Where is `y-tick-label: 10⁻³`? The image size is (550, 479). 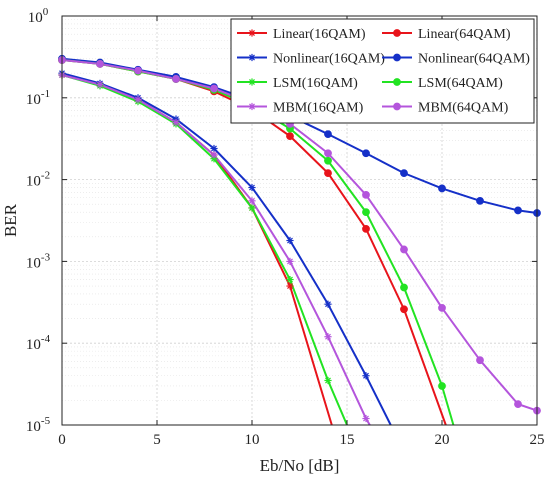 y-tick-label: 10⁻³ is located at coordinates (38, 261).